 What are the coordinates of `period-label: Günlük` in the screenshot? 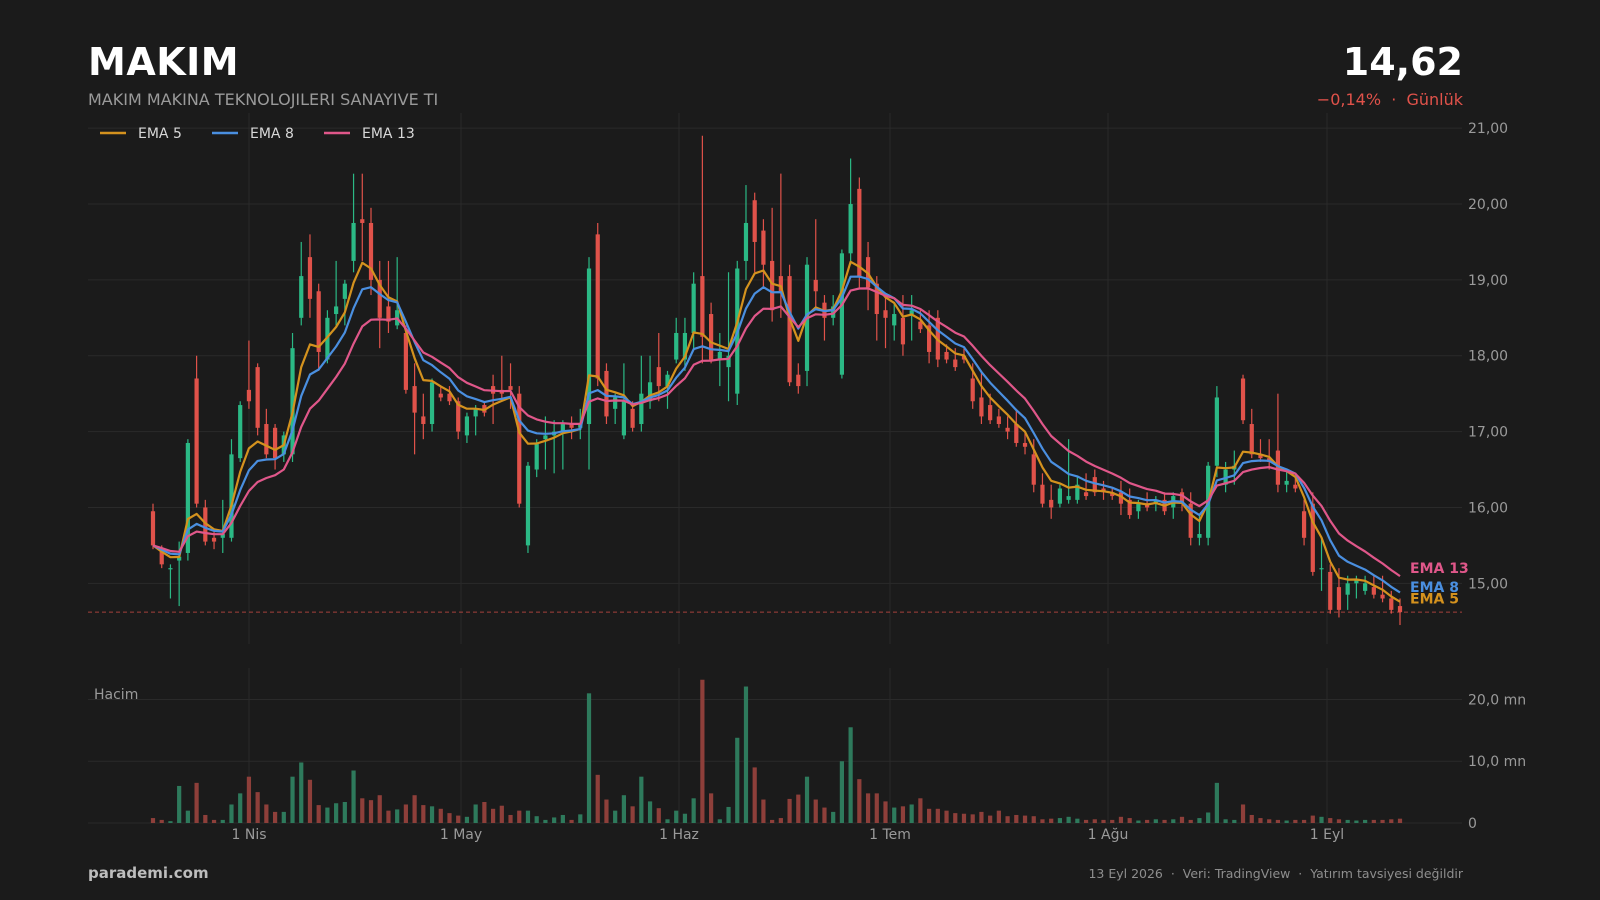 It's located at (1434, 99).